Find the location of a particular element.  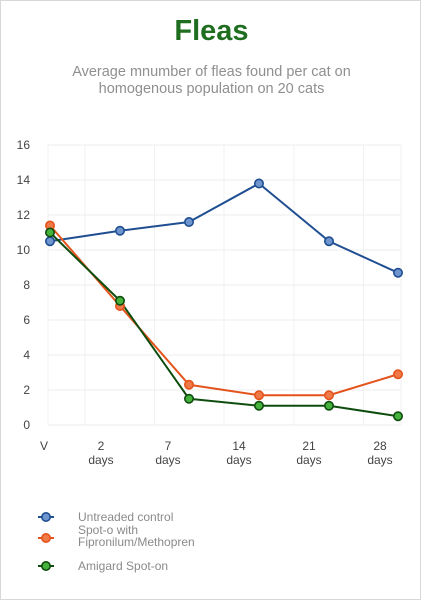

y-tick-label: 0 is located at coordinates (26, 425).